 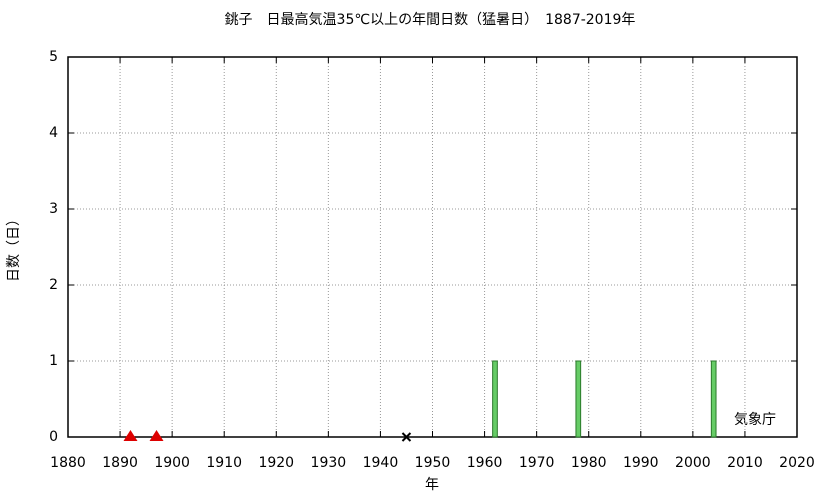 I want to click on x-tick-label: 1980, so click(x=589, y=463).